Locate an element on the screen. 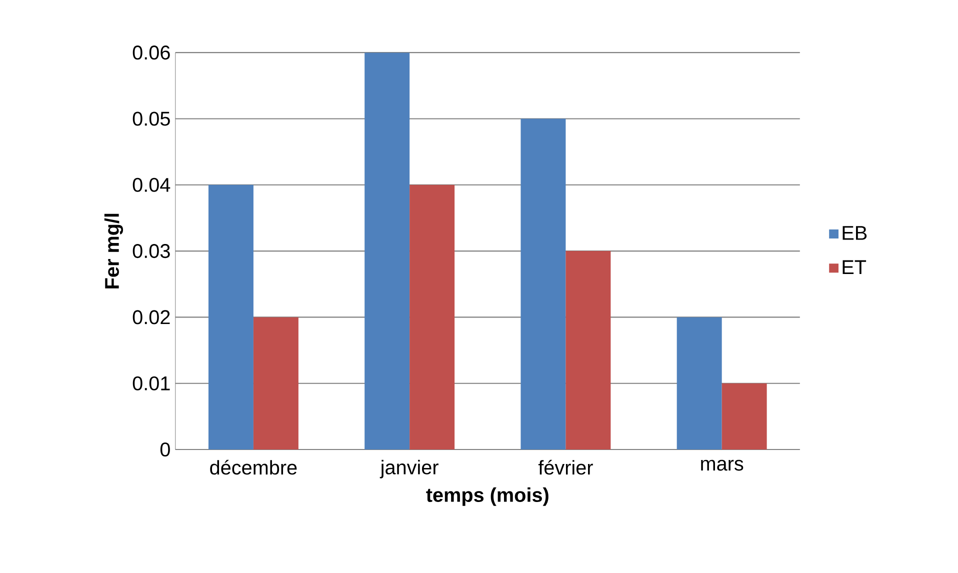 The width and height of the screenshot is (958, 573). y-tick-label: 0.06 is located at coordinates (151, 53).